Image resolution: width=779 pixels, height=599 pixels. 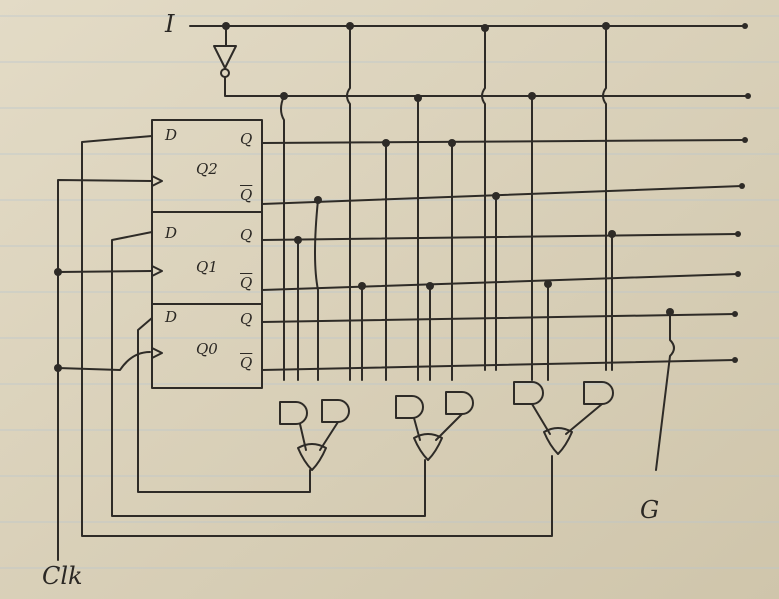 I want to click on wire-i-bar, so click(x=486, y=86).